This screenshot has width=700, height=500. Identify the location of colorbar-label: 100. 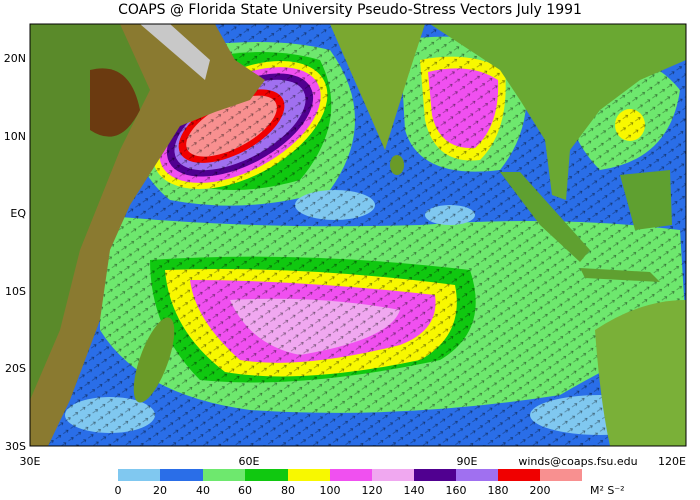
(330, 490).